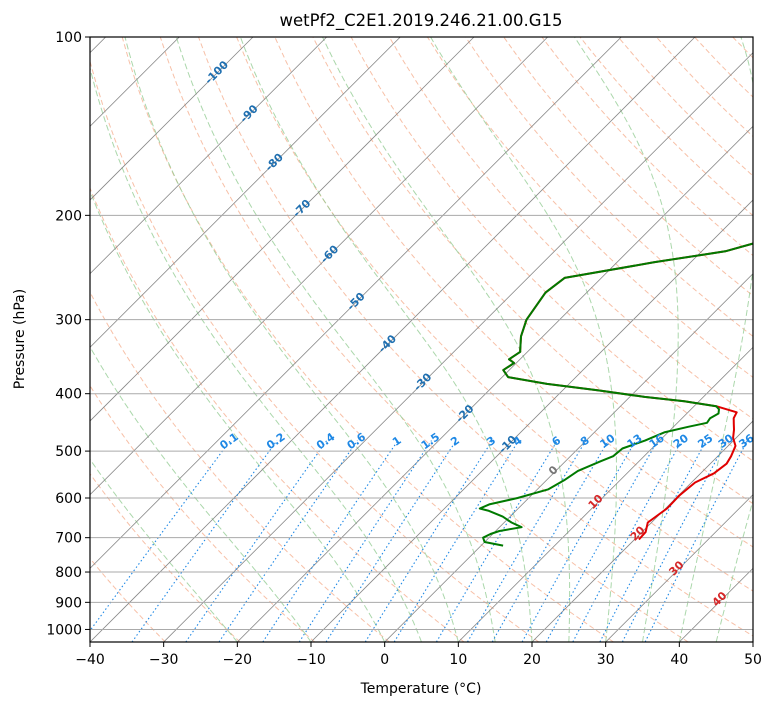 The height and width of the screenshot is (708, 775). Describe the element at coordinates (68, 499) in the screenshot. I see `y-tick-label: 600` at that location.